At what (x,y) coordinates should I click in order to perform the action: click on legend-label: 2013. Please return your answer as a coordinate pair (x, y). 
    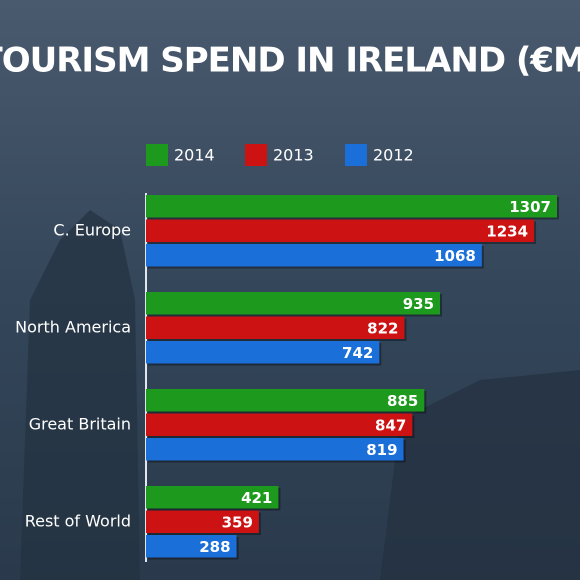
    Looking at the image, I should click on (293, 155).